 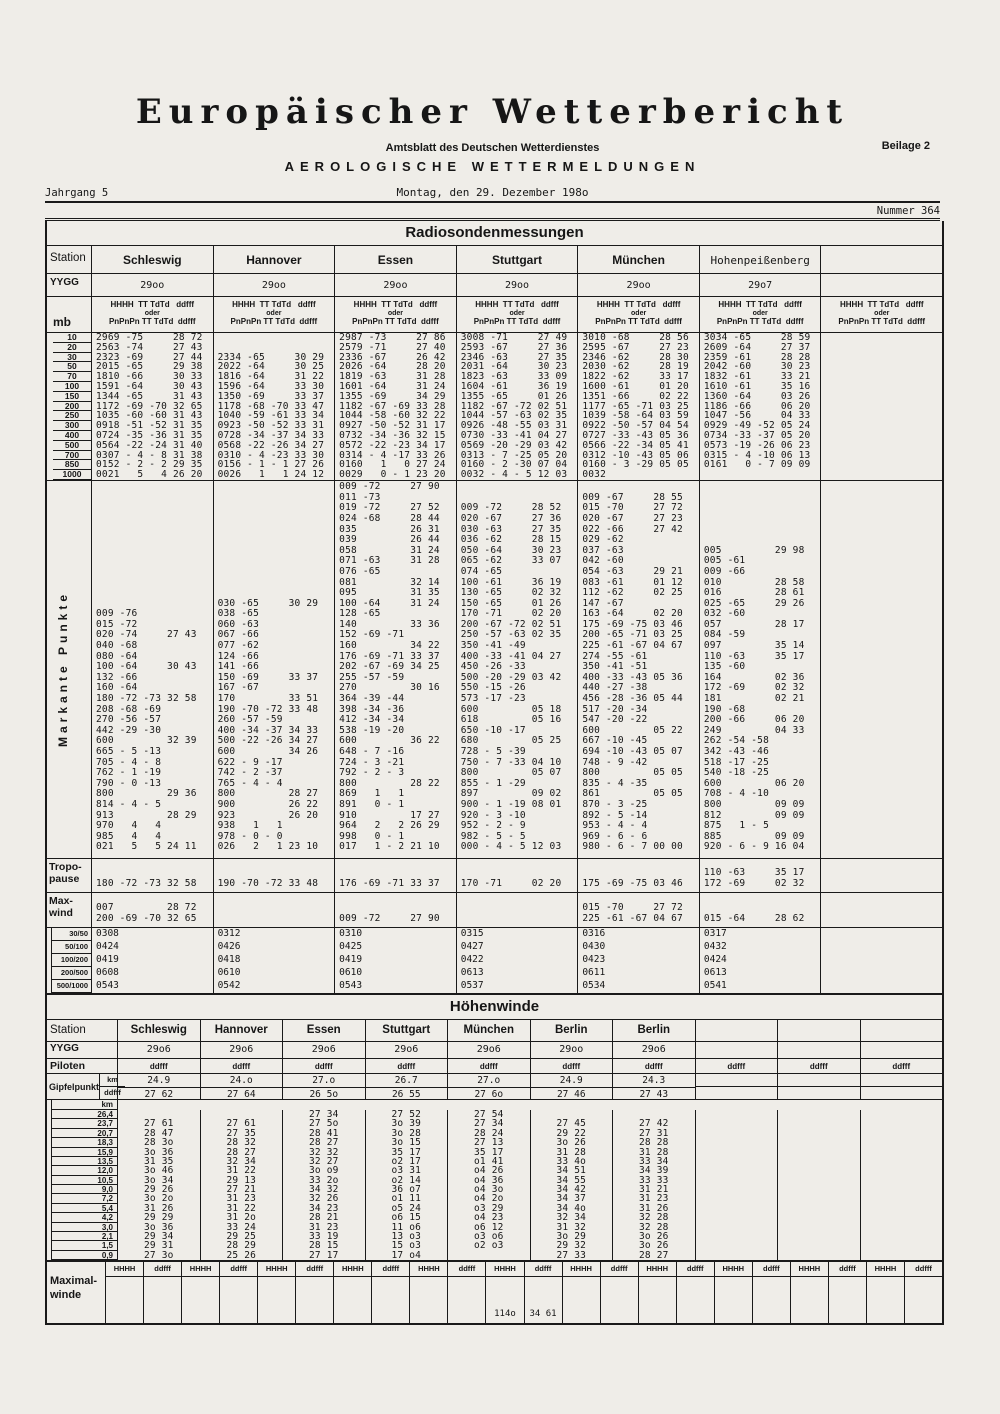 What do you see at coordinates (152, 406) in the screenshot?
I see `level-data-cell: 1172 -69 -70 32 65` at bounding box center [152, 406].